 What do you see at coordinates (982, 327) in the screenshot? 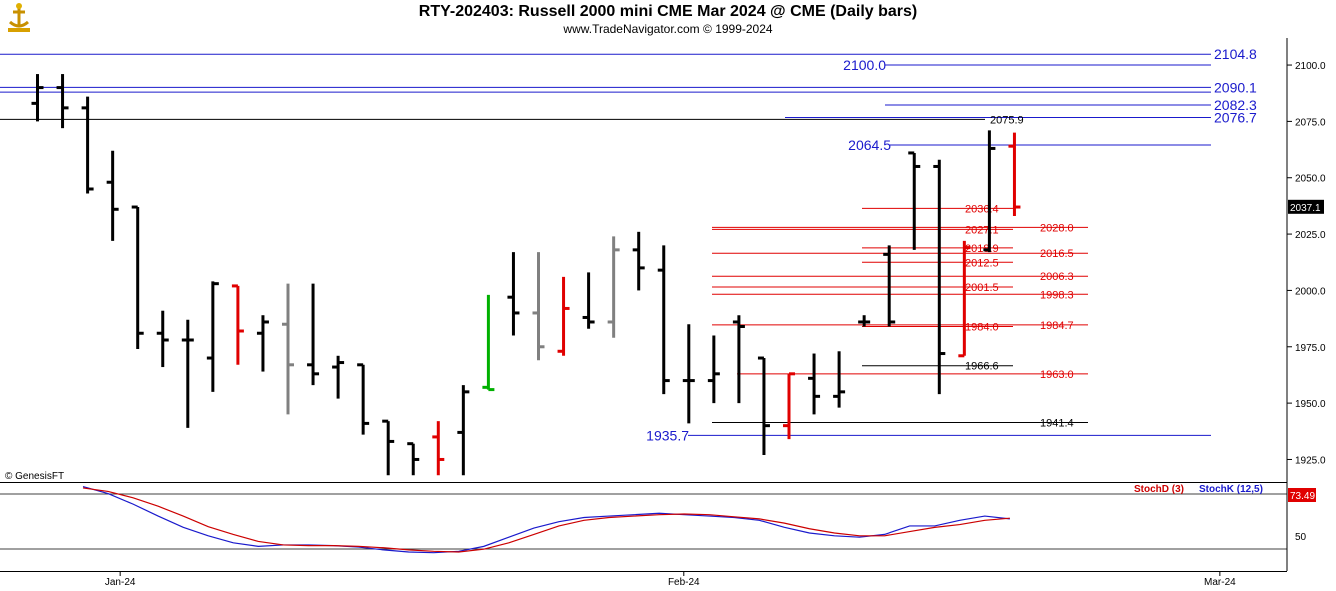
I see `level-label: 1984.0` at bounding box center [982, 327].